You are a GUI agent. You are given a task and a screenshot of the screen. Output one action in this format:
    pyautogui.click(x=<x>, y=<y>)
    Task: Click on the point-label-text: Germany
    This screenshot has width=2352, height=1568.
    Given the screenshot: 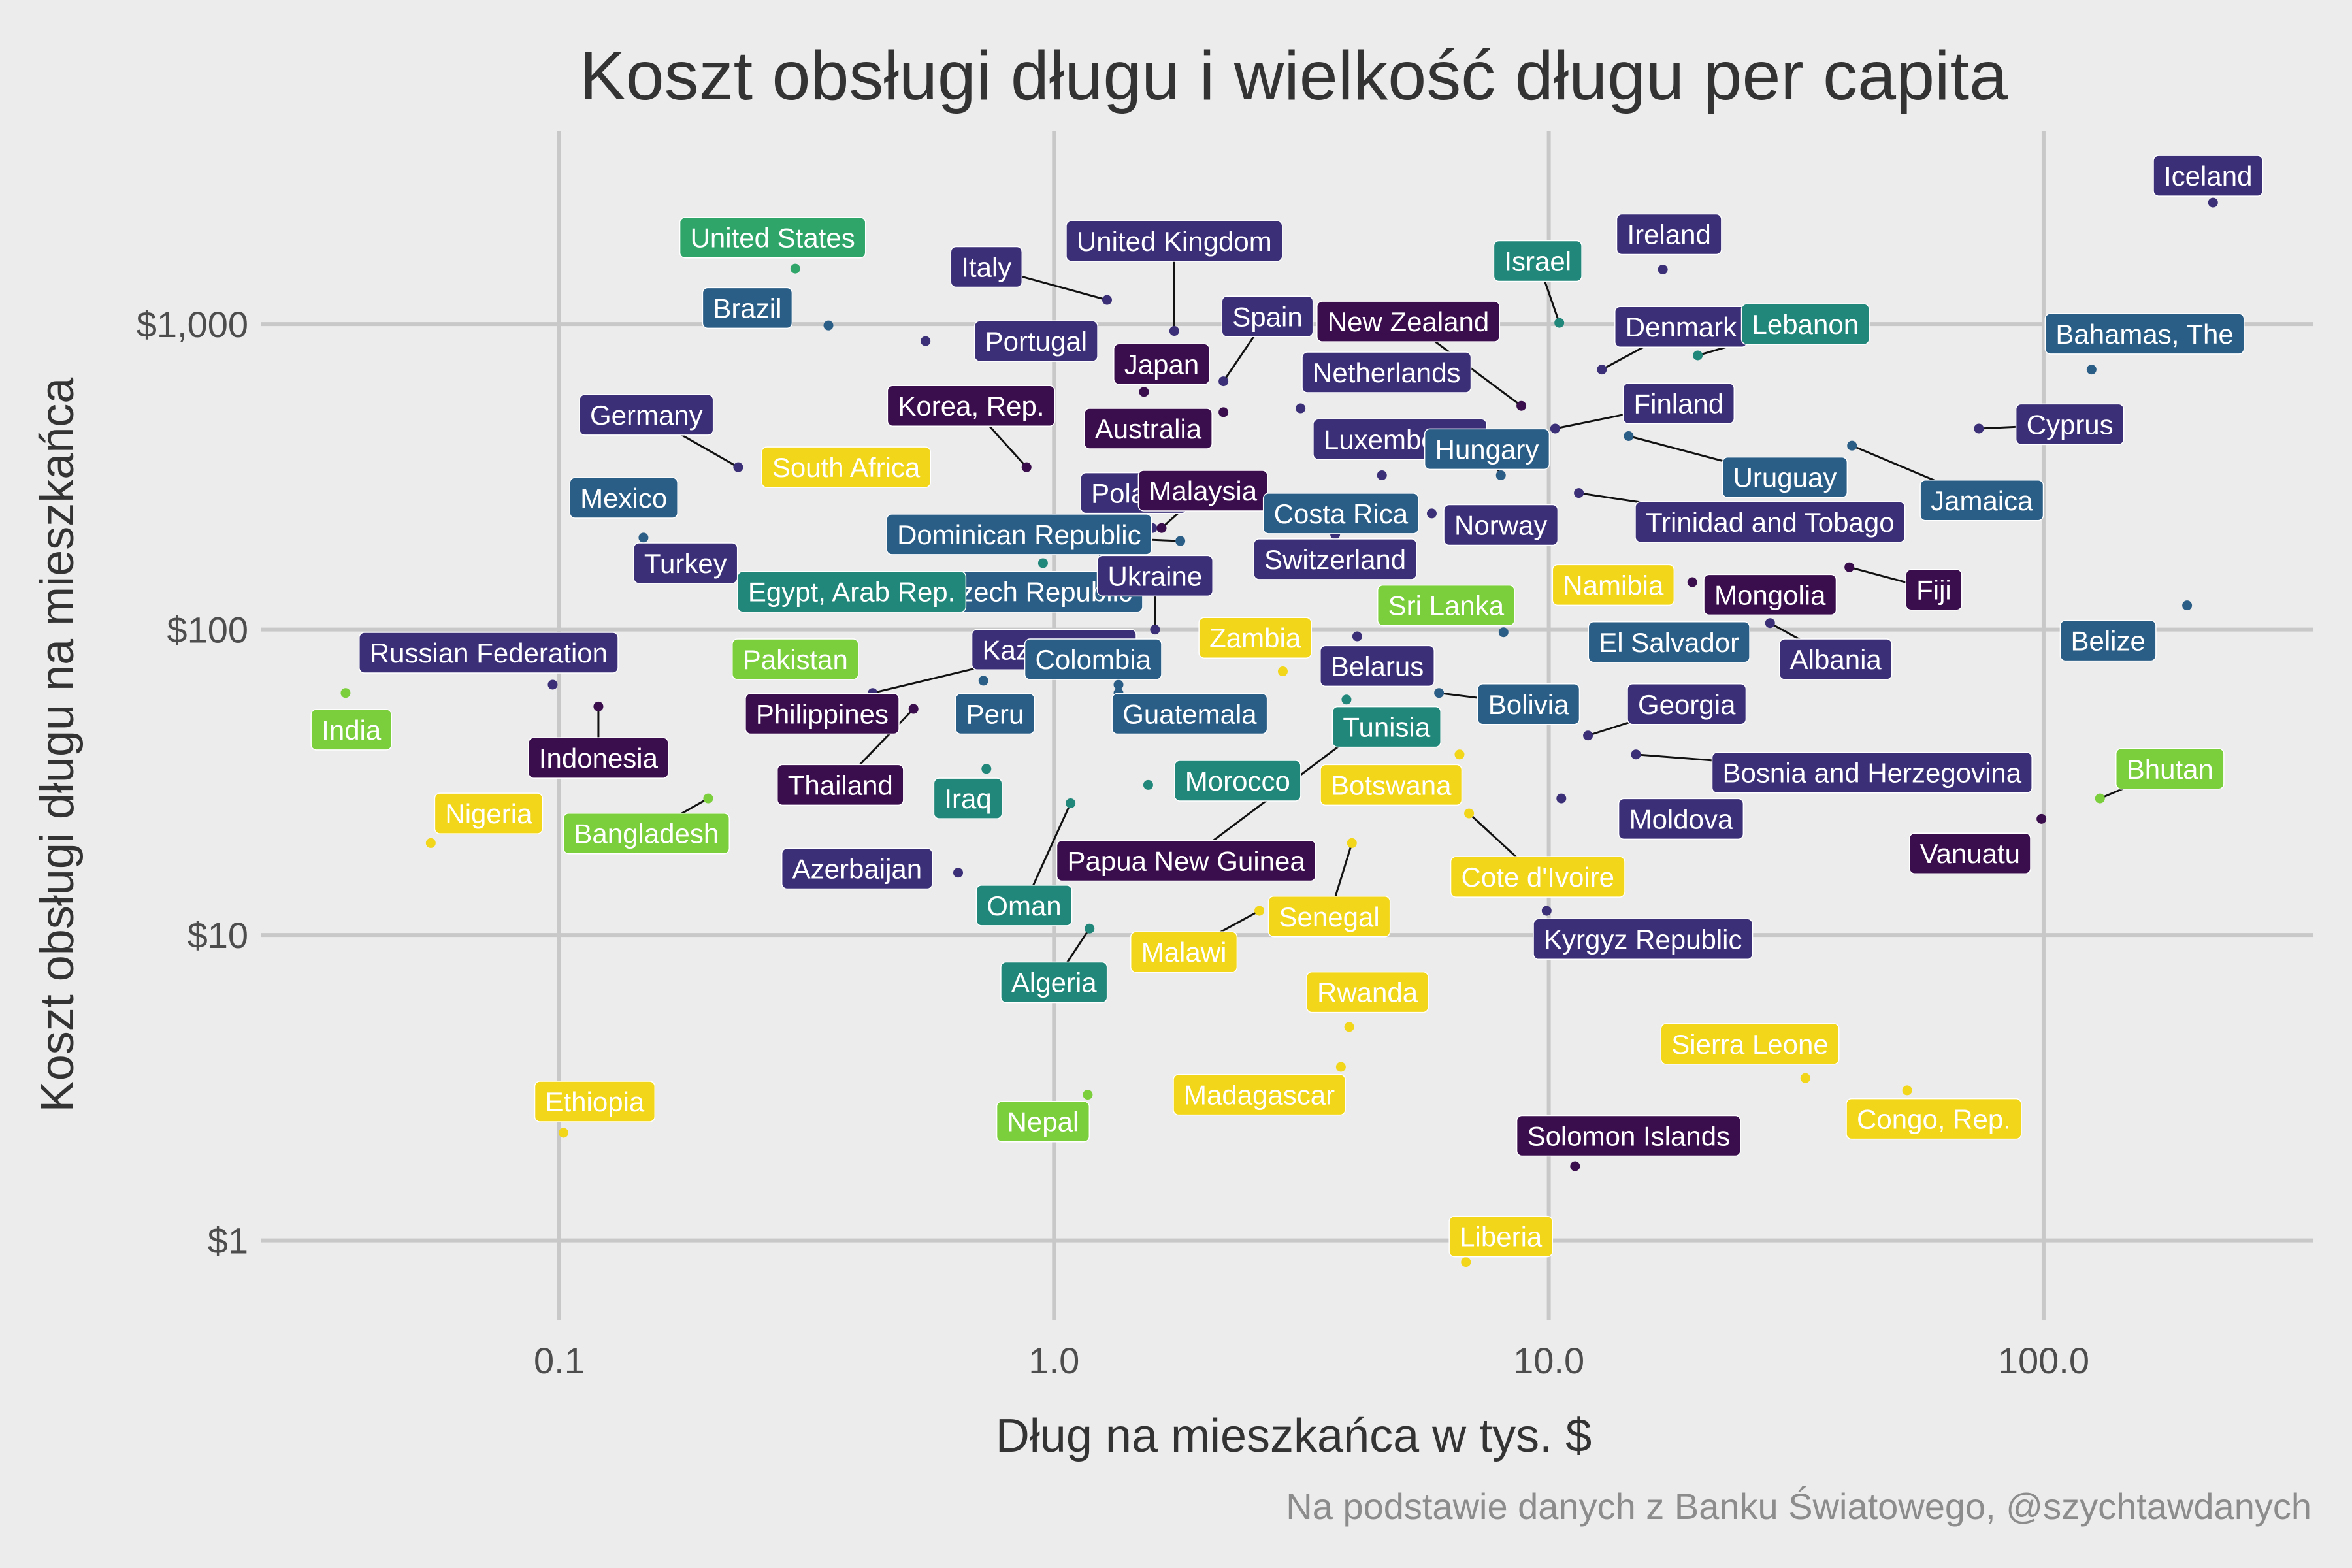 What is the action you would take?
    pyautogui.click(x=646, y=415)
    